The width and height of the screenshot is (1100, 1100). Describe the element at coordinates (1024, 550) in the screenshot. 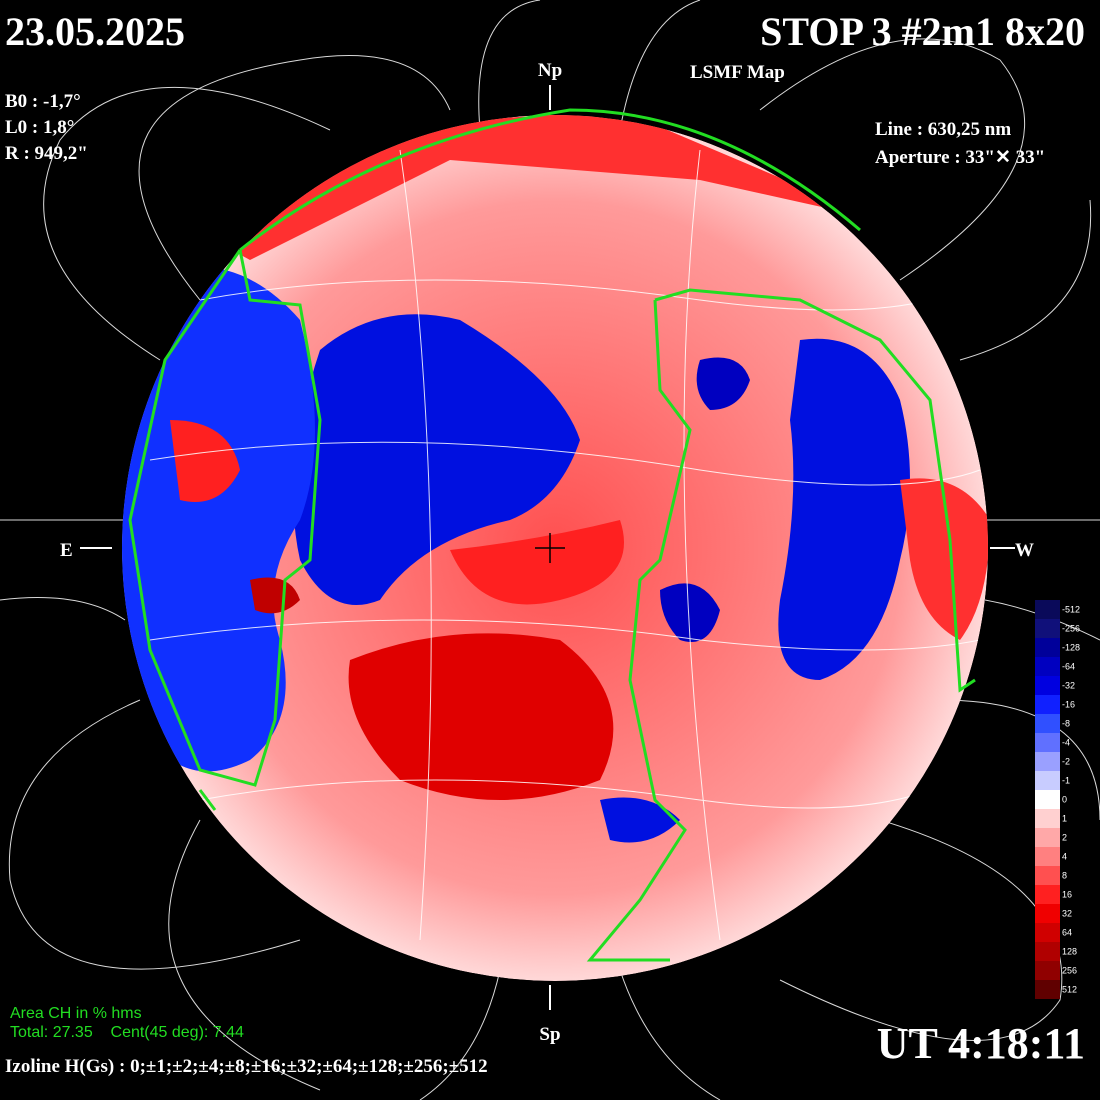

I see `west-label: W` at that location.